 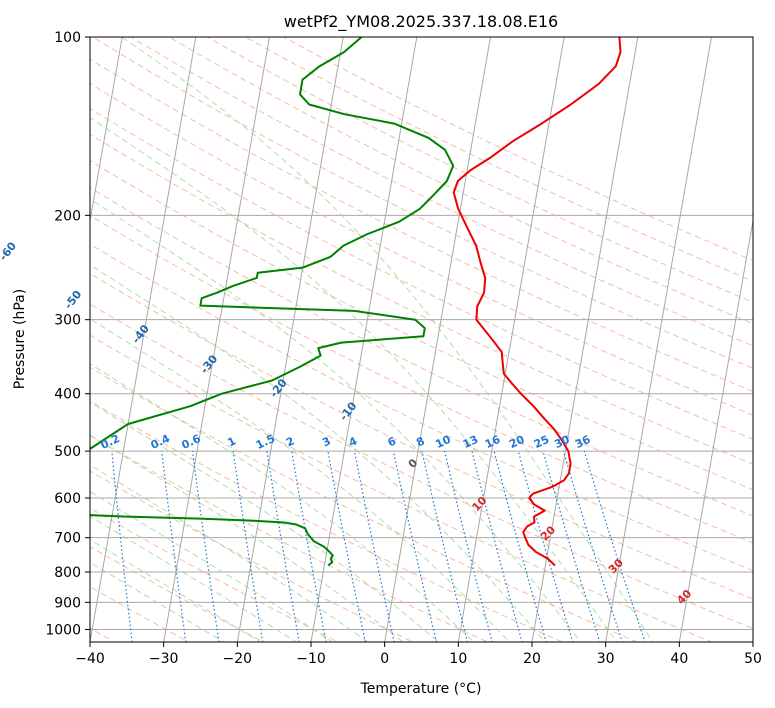 What do you see at coordinates (67, 216) in the screenshot?
I see `y-tick-label: 200` at bounding box center [67, 216].